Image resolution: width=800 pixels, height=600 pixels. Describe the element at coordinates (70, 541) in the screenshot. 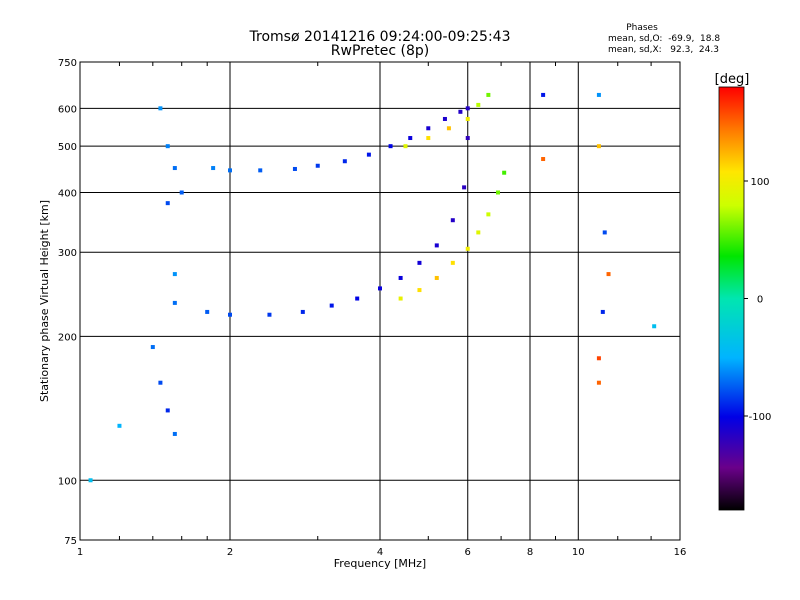

I see `y-tick-label: 75` at that location.